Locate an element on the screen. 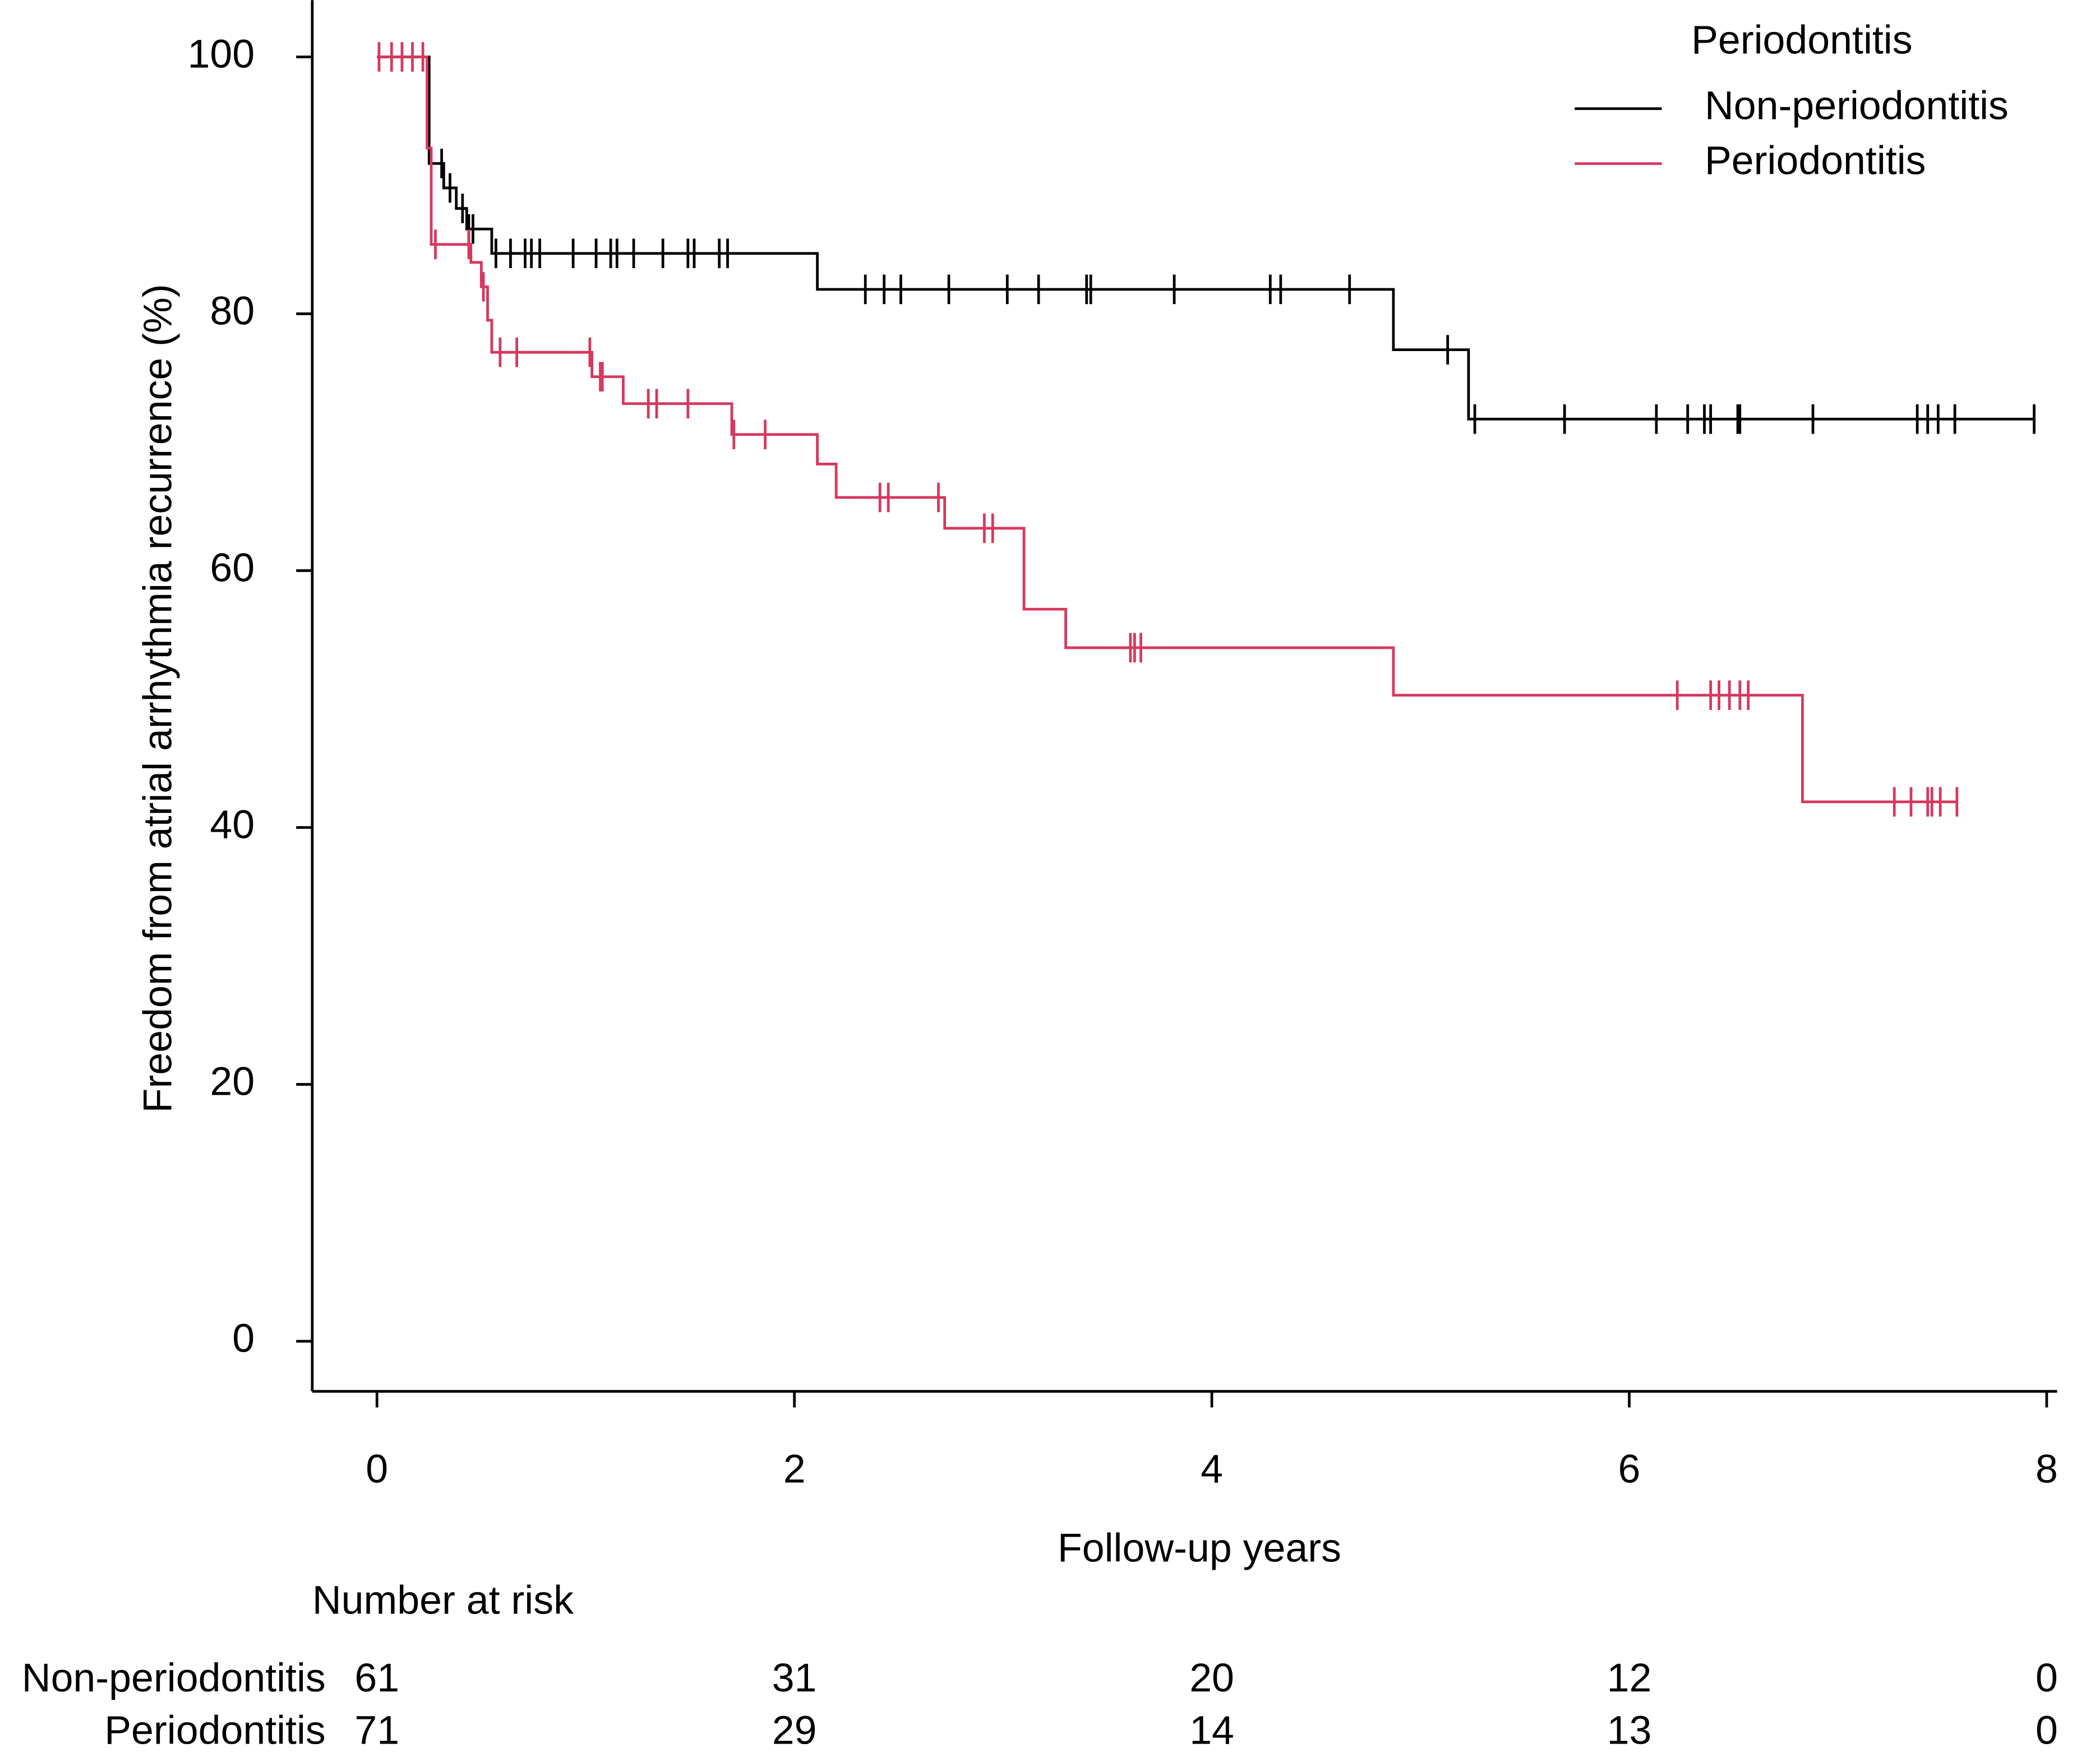 The height and width of the screenshot is (1752, 2100). y-tick-label: 100 is located at coordinates (221, 53).